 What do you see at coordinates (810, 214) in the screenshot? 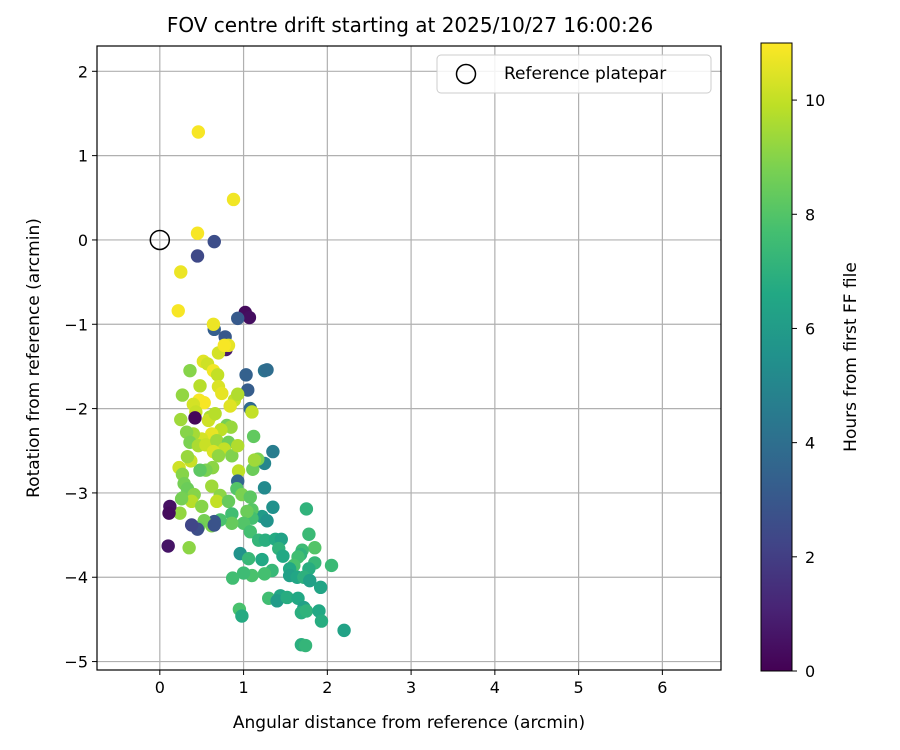
I see `colorbar-tick-label: 8` at bounding box center [810, 214].